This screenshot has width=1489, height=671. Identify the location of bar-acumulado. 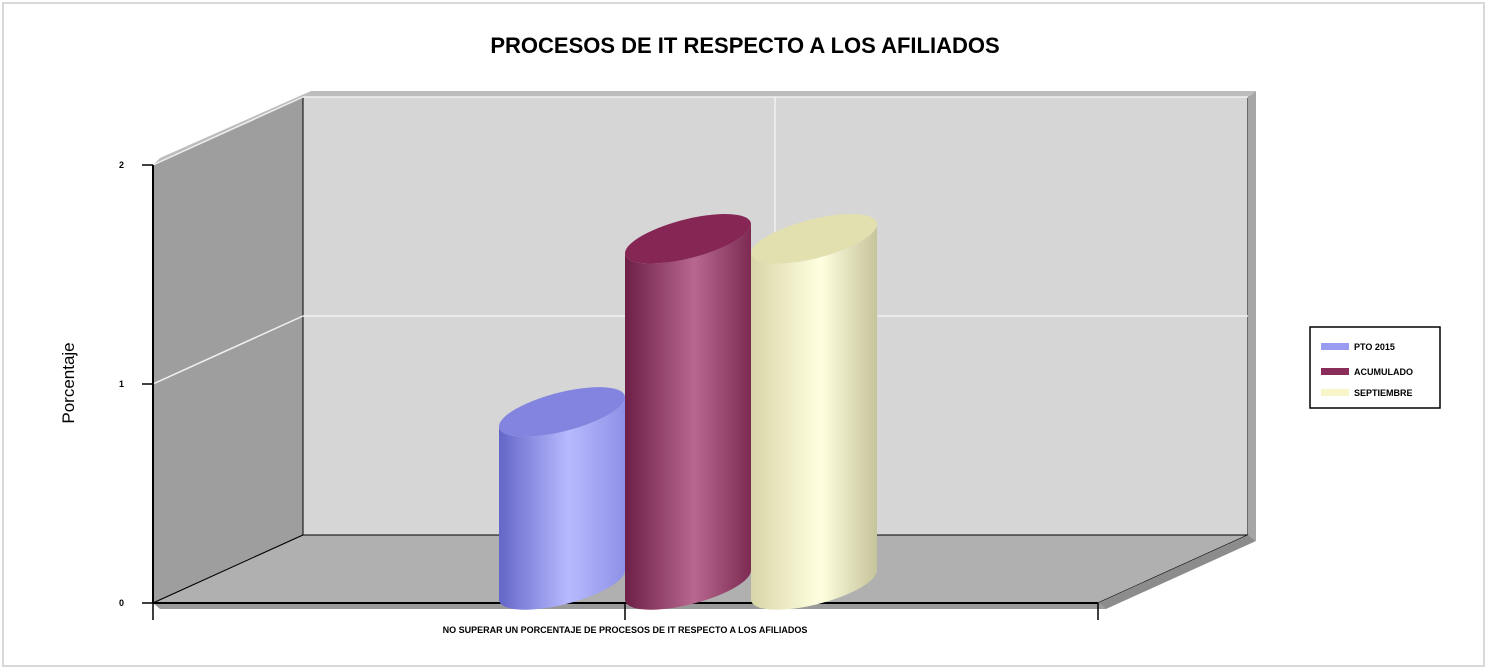
(688, 412).